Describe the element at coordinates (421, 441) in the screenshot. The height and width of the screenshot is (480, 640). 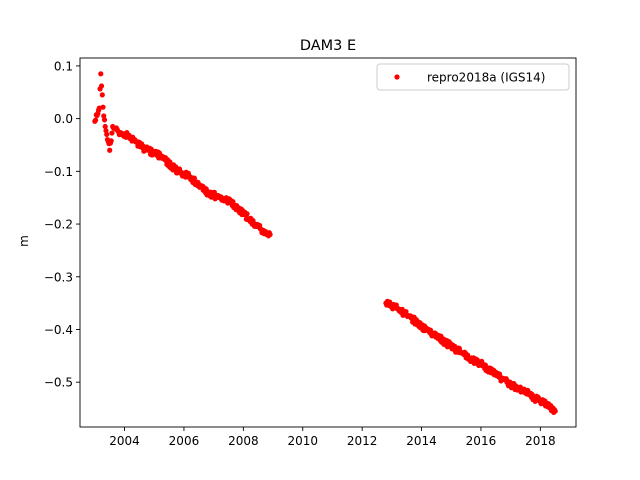
I see `x-tick-label: 2014` at that location.